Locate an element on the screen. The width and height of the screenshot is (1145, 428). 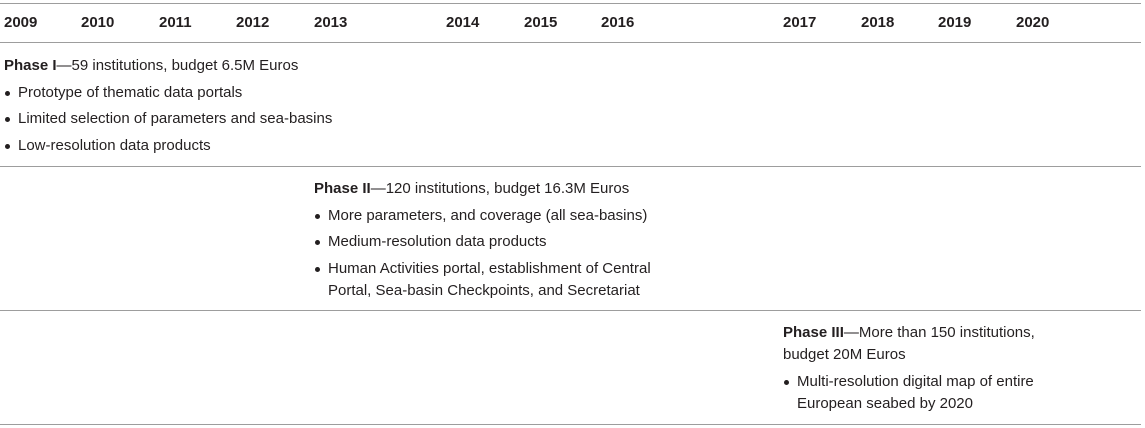
year-2010: 2010 is located at coordinates (98, 22).